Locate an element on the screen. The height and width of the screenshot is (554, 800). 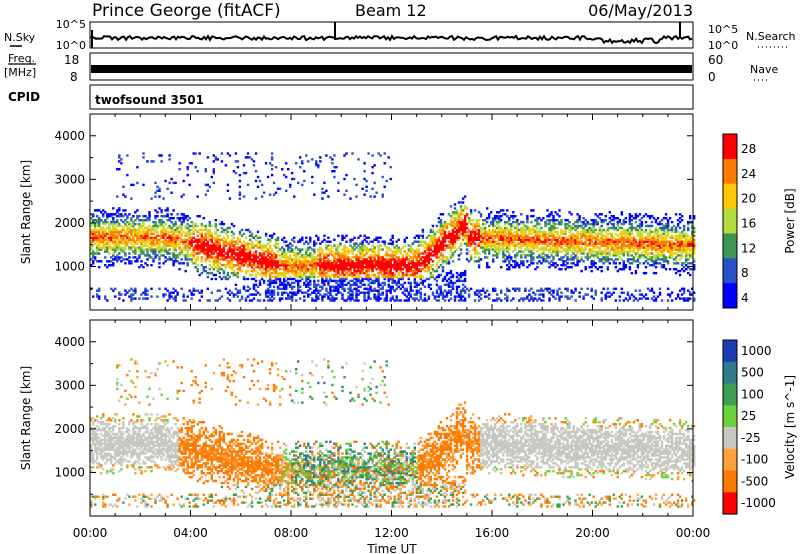
station-title: Prince George (fitACF) is located at coordinates (186, 11).